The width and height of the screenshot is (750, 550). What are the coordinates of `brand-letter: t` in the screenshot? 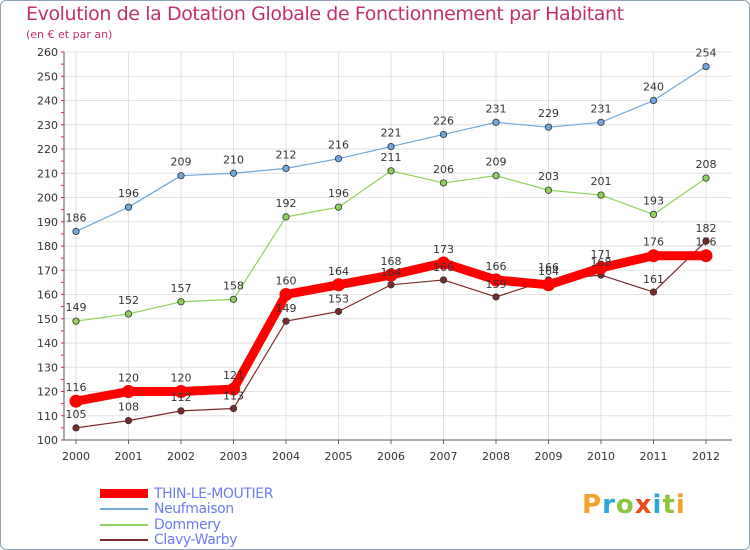 It's located at (669, 505).